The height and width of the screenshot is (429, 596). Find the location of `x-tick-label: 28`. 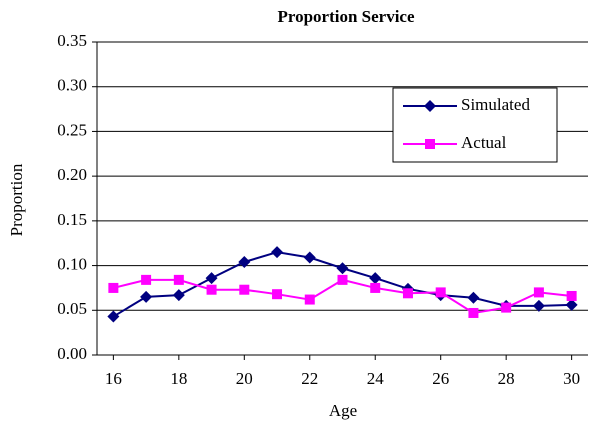

x-tick-label: 28 is located at coordinates (506, 378).